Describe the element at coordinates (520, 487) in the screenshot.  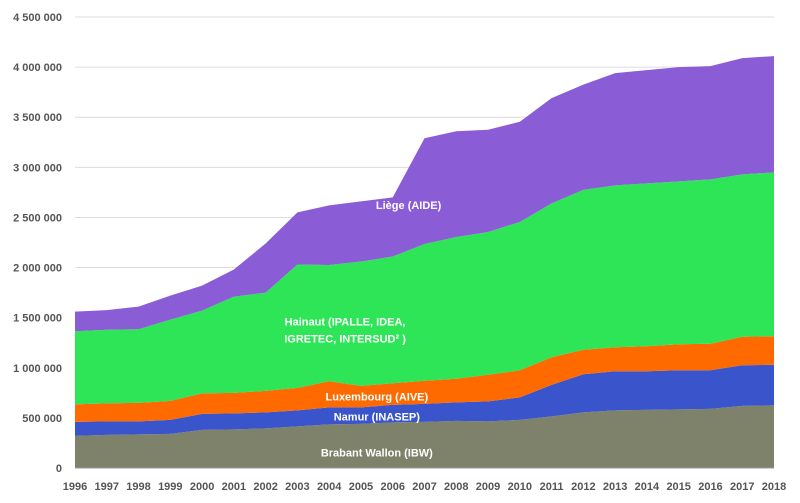
I see `x-tick-label: 2010` at that location.